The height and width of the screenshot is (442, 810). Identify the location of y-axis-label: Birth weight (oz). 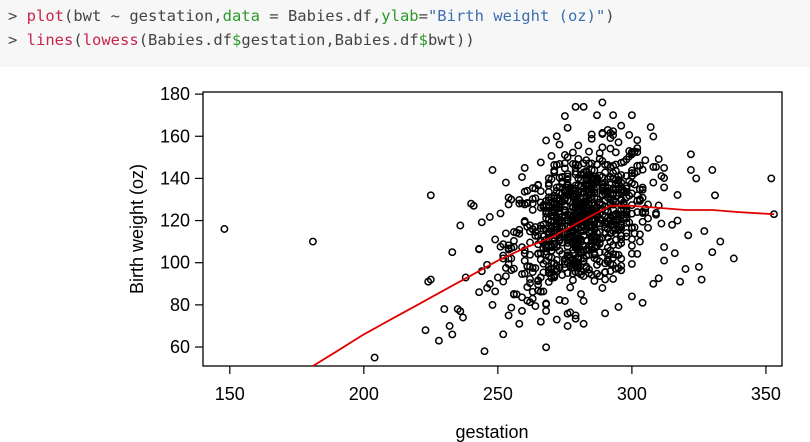
(137, 229).